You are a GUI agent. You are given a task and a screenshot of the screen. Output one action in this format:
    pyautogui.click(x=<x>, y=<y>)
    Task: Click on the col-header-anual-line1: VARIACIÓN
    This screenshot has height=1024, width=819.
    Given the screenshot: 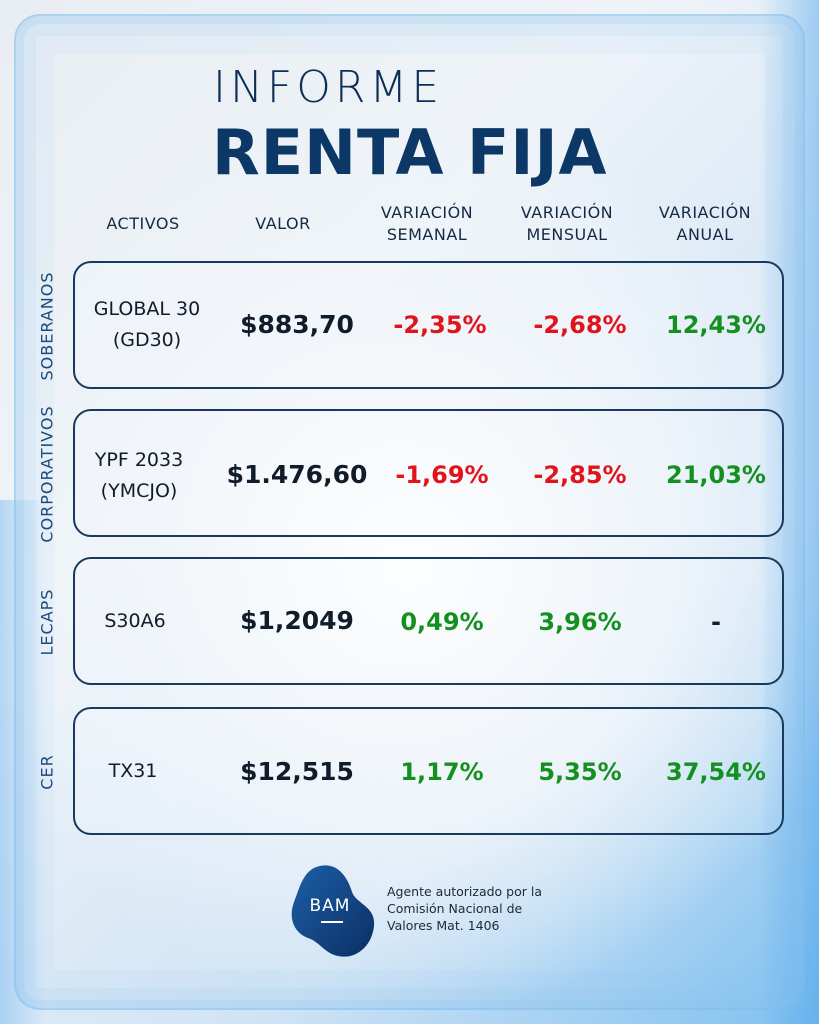 What is the action you would take?
    pyautogui.click(x=705, y=212)
    